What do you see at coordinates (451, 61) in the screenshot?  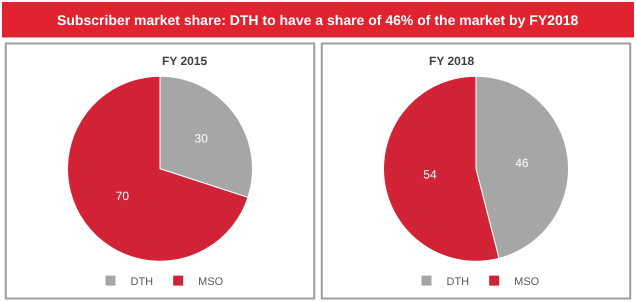 I see `chart-title: FY 2018` at bounding box center [451, 61].